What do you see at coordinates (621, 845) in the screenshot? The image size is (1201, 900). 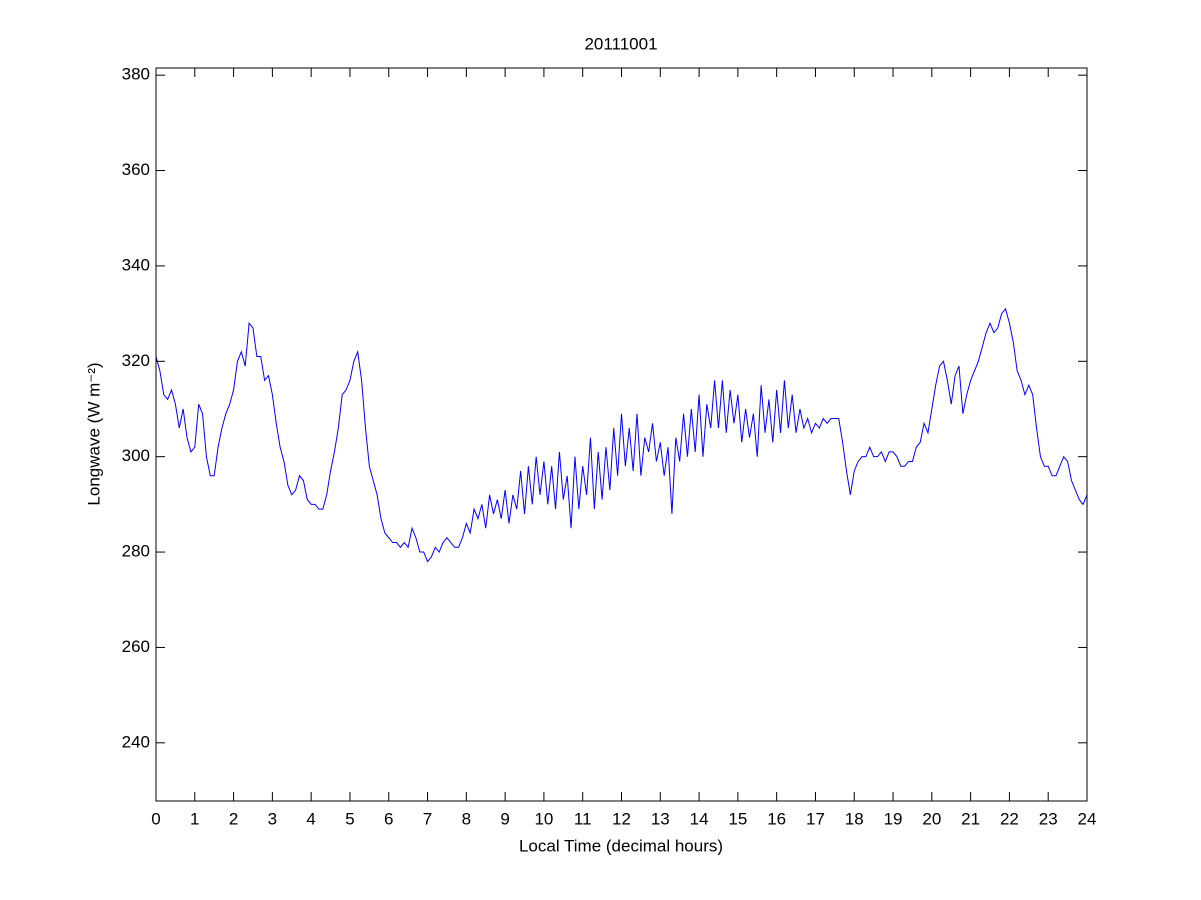 I see `x-axis-label: Local Time (decimal hours)` at bounding box center [621, 845].